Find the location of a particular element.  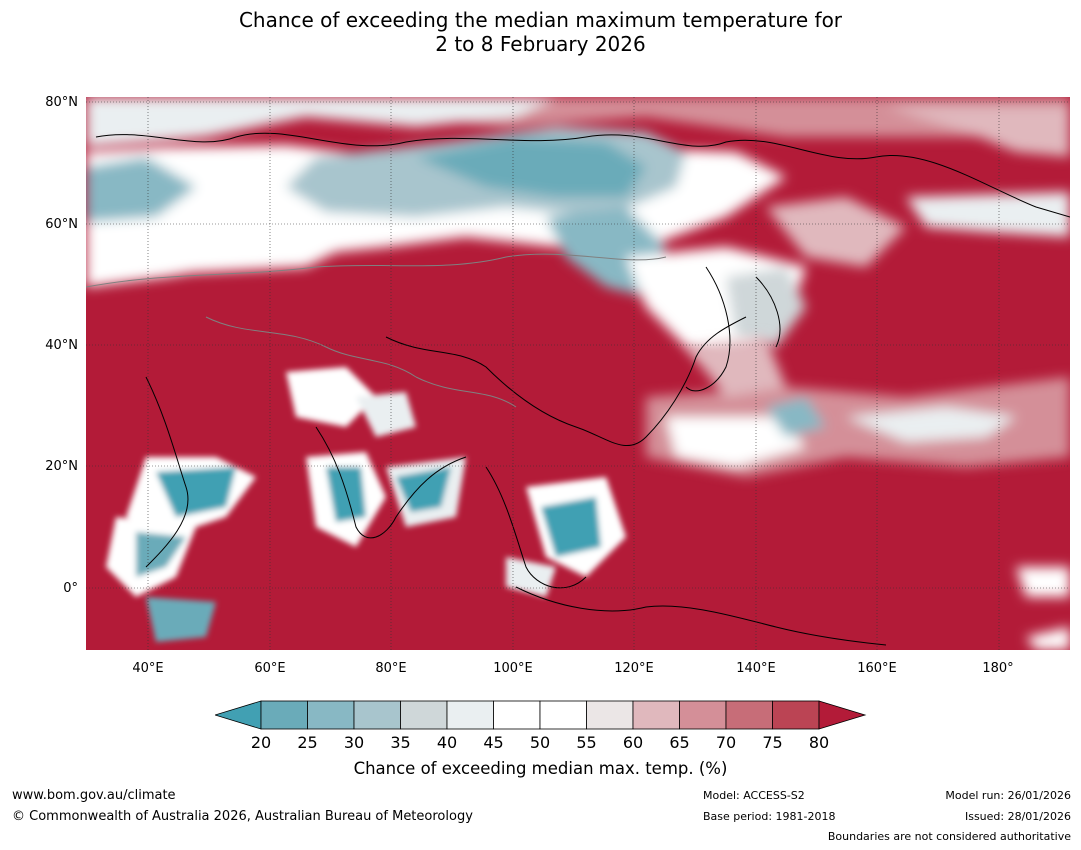

colorbar-tick-label: 80 is located at coordinates (819, 742).